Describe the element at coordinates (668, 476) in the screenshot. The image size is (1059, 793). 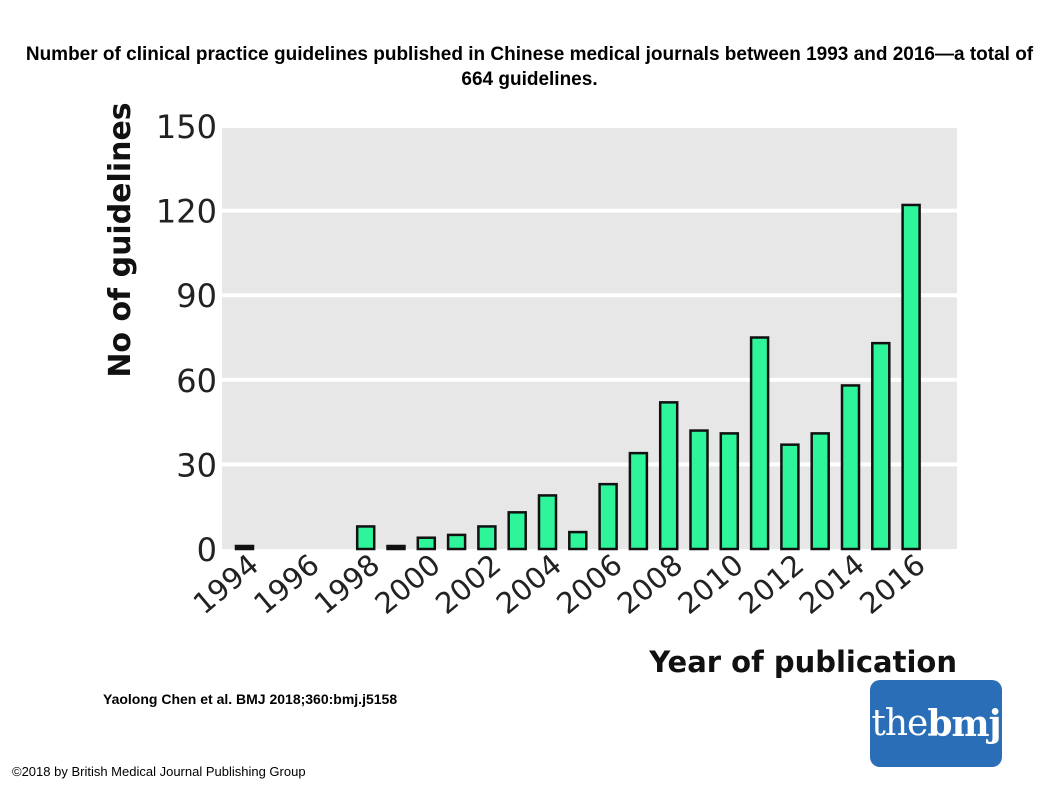
I see `bar-2008` at that location.